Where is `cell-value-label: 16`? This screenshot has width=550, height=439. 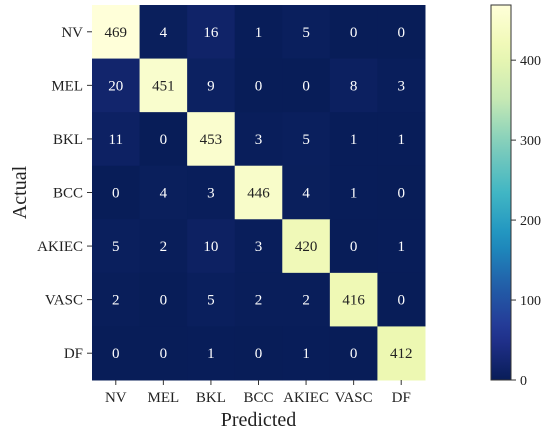 cell-value-label: 16 is located at coordinates (211, 33).